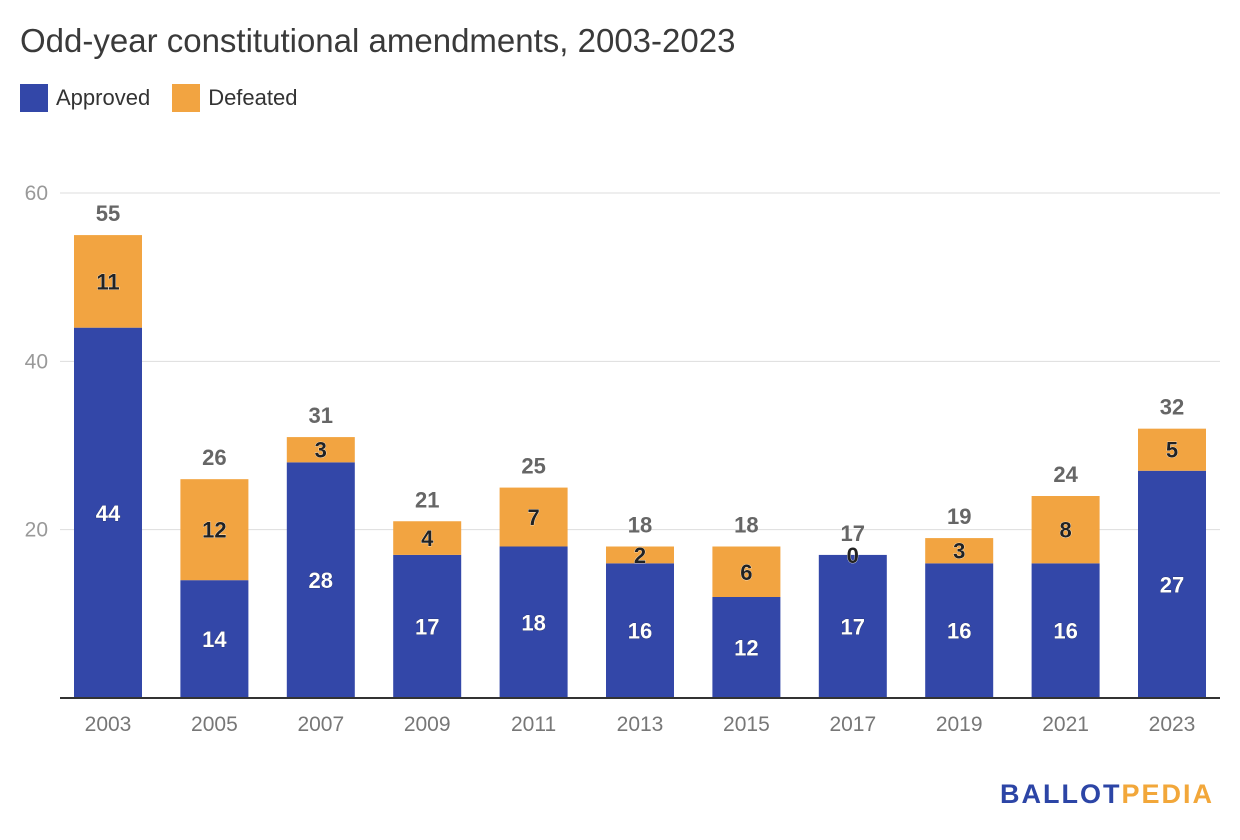  Describe the element at coordinates (108, 724) in the screenshot. I see `x-tick-label-2003: 2003` at that location.